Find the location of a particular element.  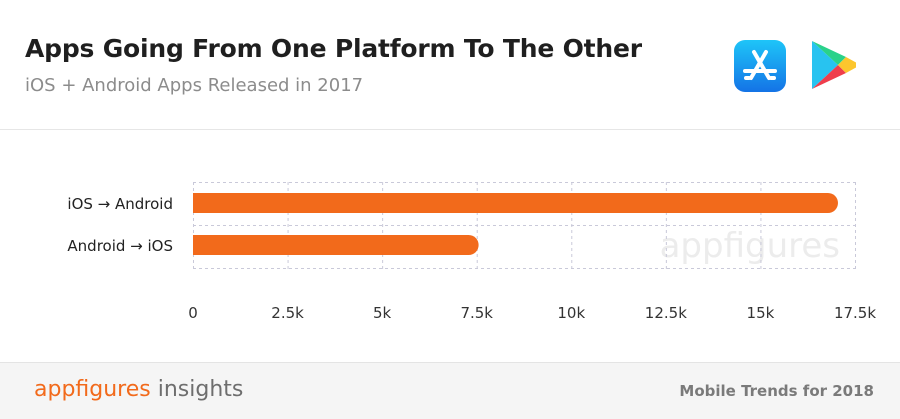

watermark-text: appfigures is located at coordinates (750, 246).